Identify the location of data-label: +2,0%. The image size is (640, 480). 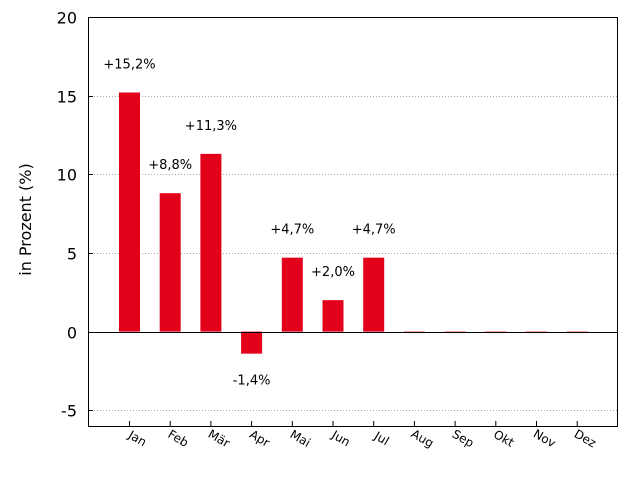
(333, 272).